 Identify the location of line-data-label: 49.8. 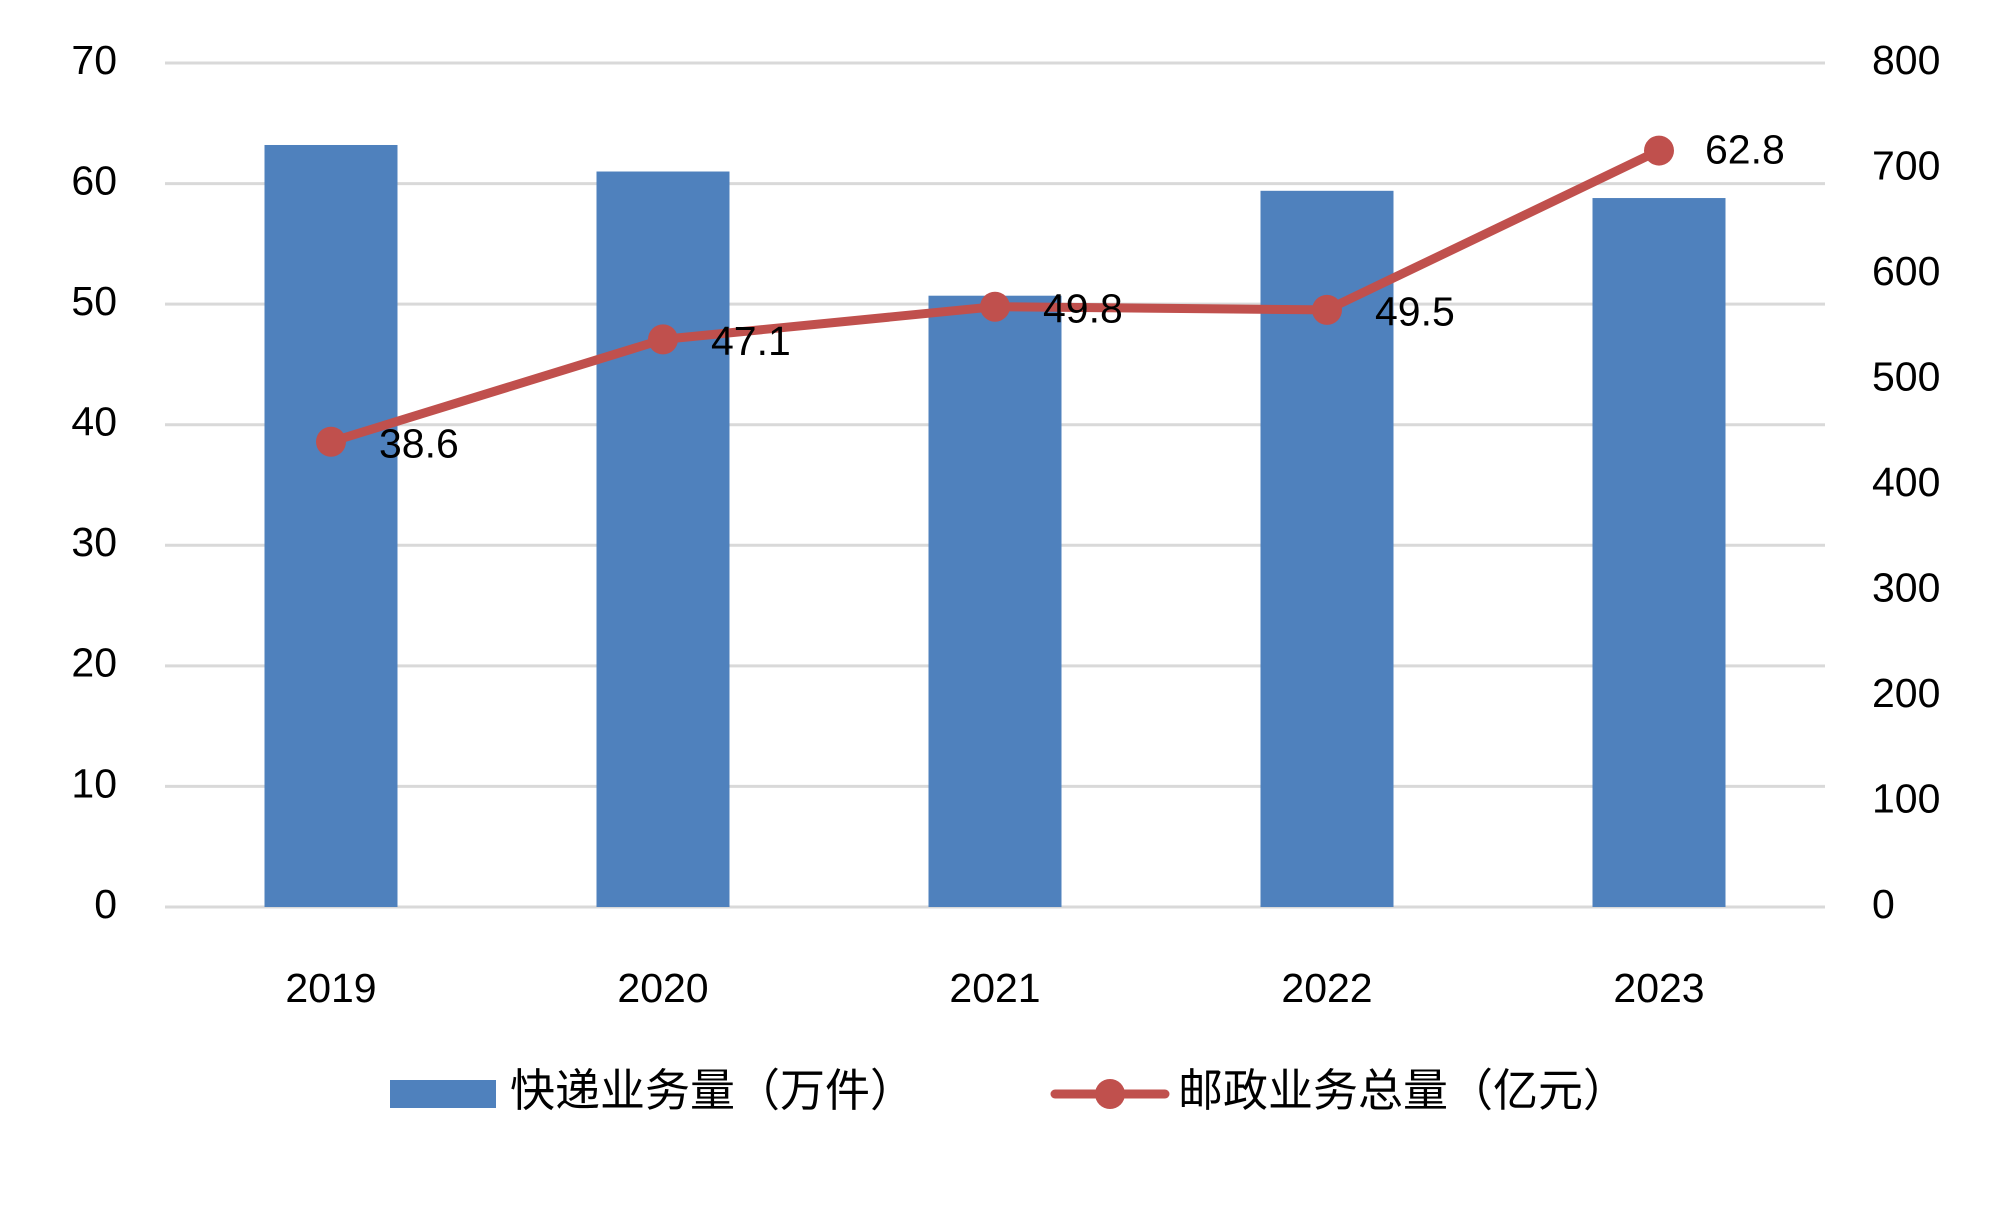
(1083, 309).